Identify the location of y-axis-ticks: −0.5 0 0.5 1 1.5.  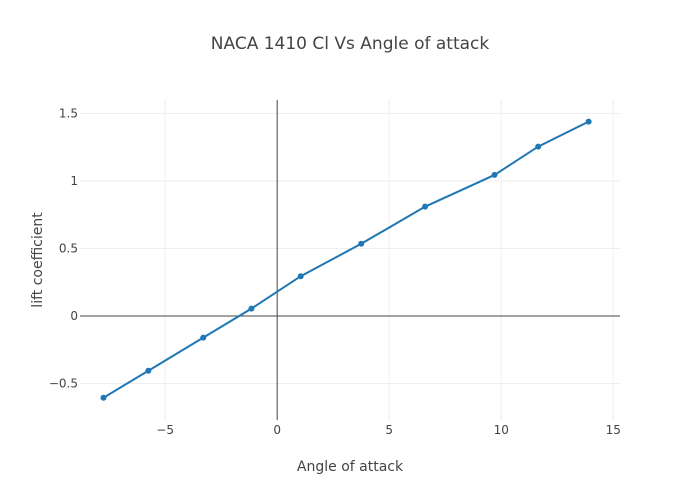
(63, 249).